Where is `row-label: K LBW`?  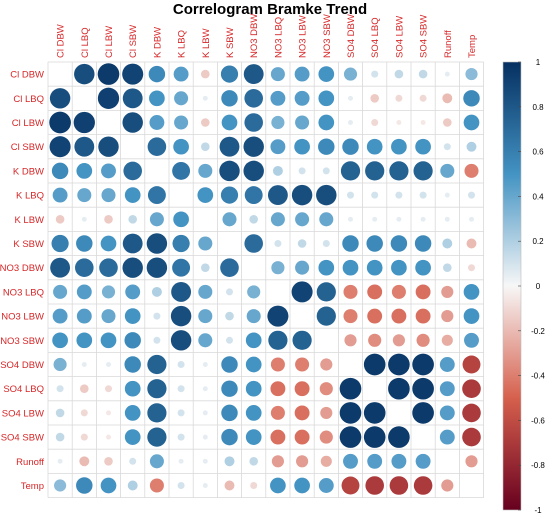
row-label: K LBW is located at coordinates (29, 220).